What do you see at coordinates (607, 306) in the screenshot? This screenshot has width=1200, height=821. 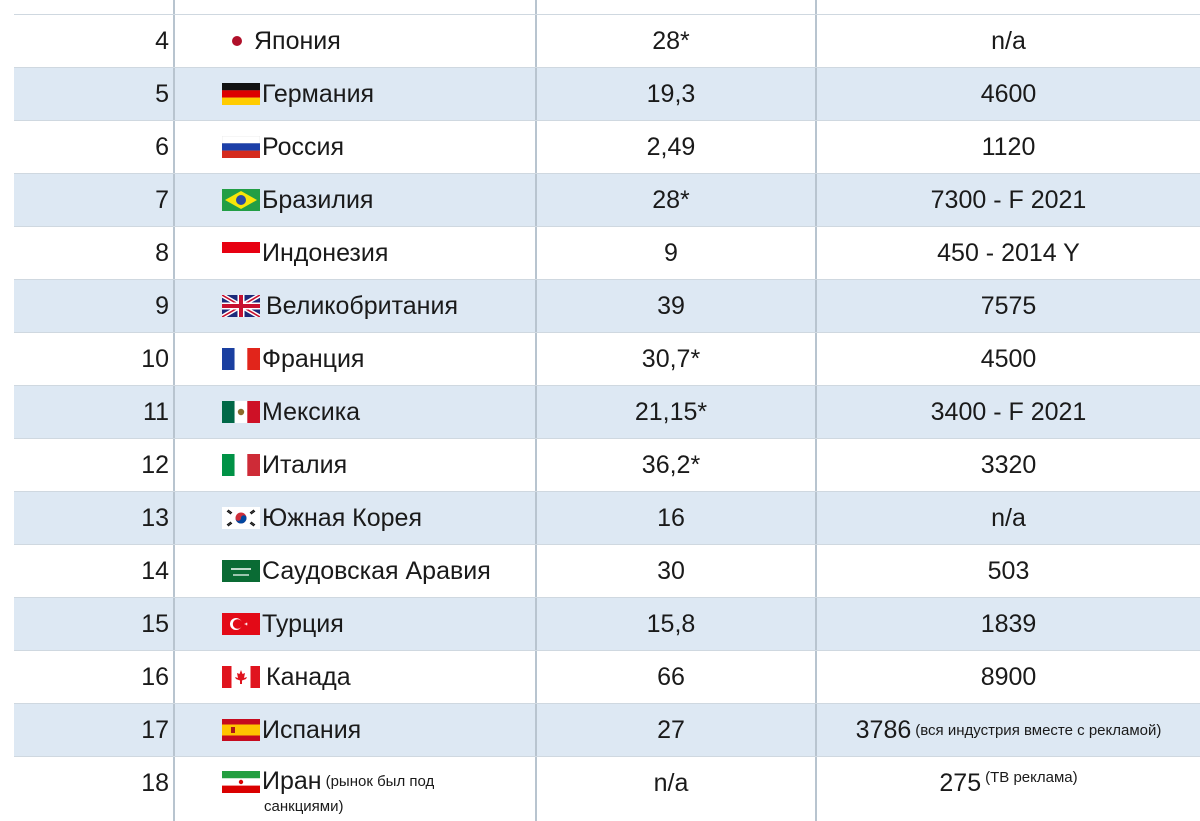 I see `table-row: 9 Великобритания 39 7575` at bounding box center [607, 306].